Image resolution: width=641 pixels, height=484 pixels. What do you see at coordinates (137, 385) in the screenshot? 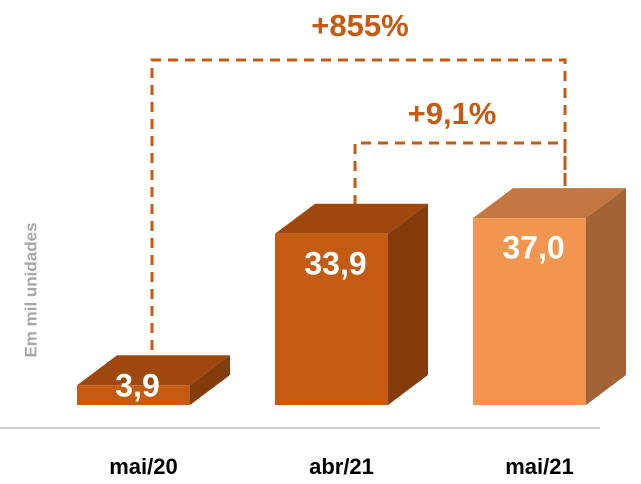
I see `value-label: 3,9` at bounding box center [137, 385].